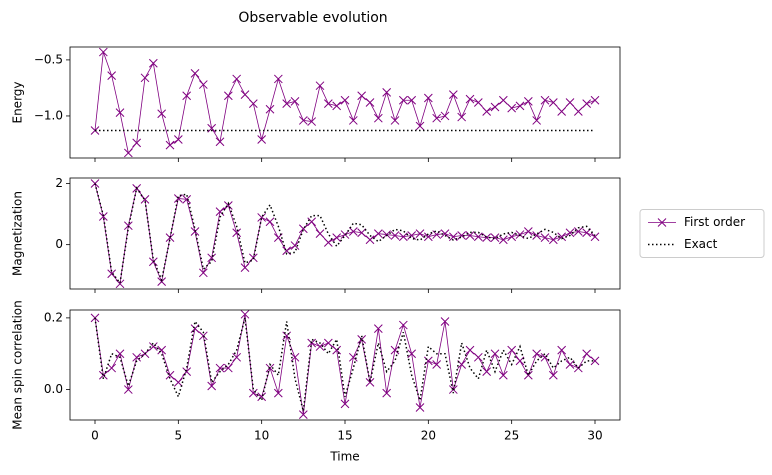  What do you see at coordinates (714, 222) in the screenshot?
I see `legend-label: First order` at bounding box center [714, 222].